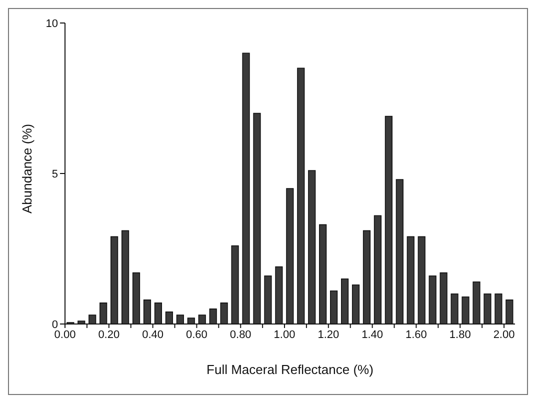 The height and width of the screenshot is (403, 536). I want to click on x-tick-label: 1.20, so click(329, 334).